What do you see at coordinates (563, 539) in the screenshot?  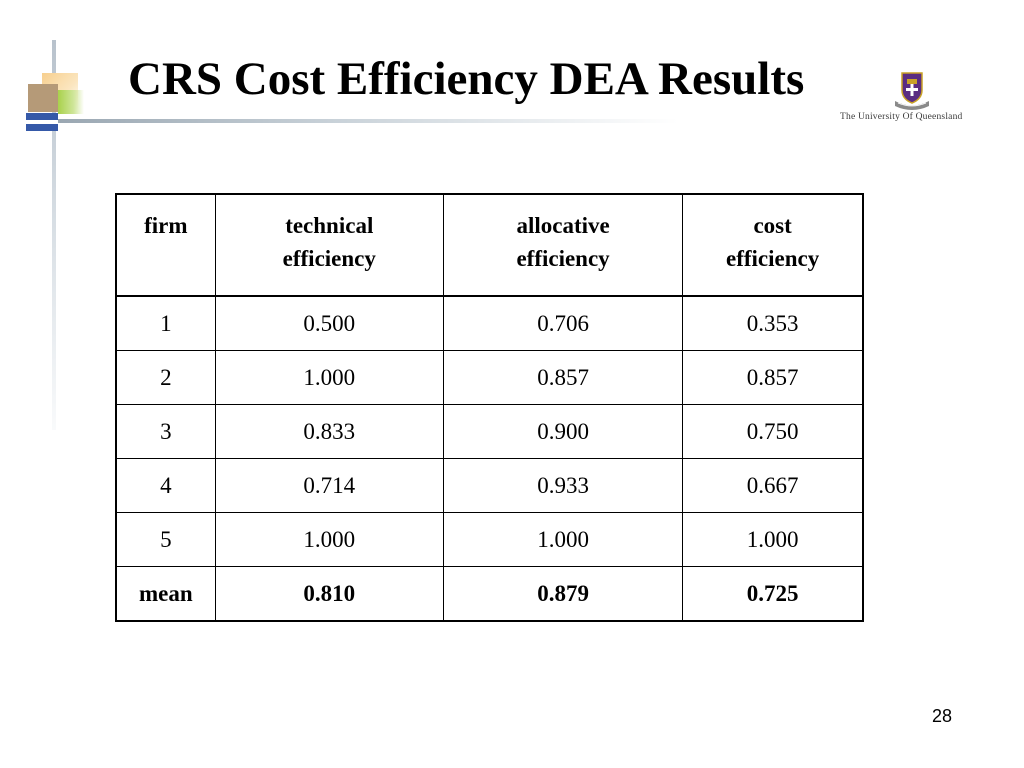 I see `cell-allocative: 1.000` at bounding box center [563, 539].